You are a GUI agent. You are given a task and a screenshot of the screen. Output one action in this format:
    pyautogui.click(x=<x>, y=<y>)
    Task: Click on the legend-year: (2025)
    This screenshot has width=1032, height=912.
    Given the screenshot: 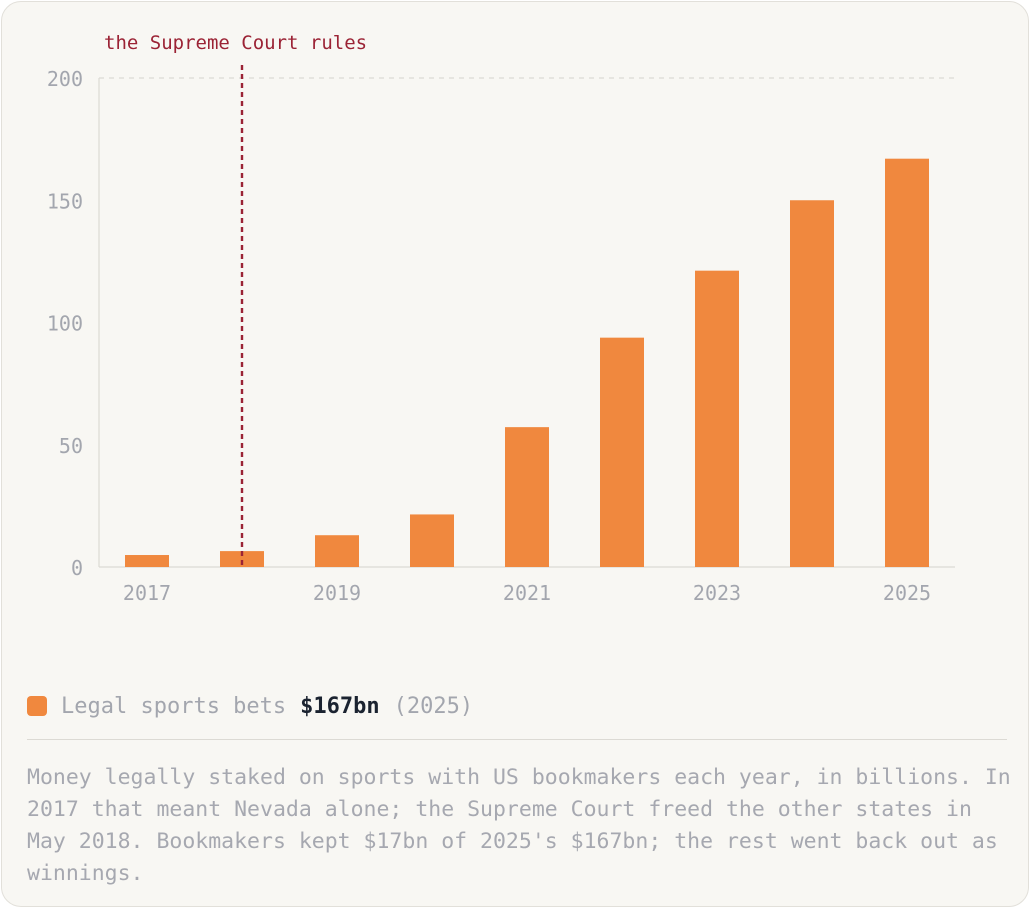 What is the action you would take?
    pyautogui.click(x=433, y=706)
    